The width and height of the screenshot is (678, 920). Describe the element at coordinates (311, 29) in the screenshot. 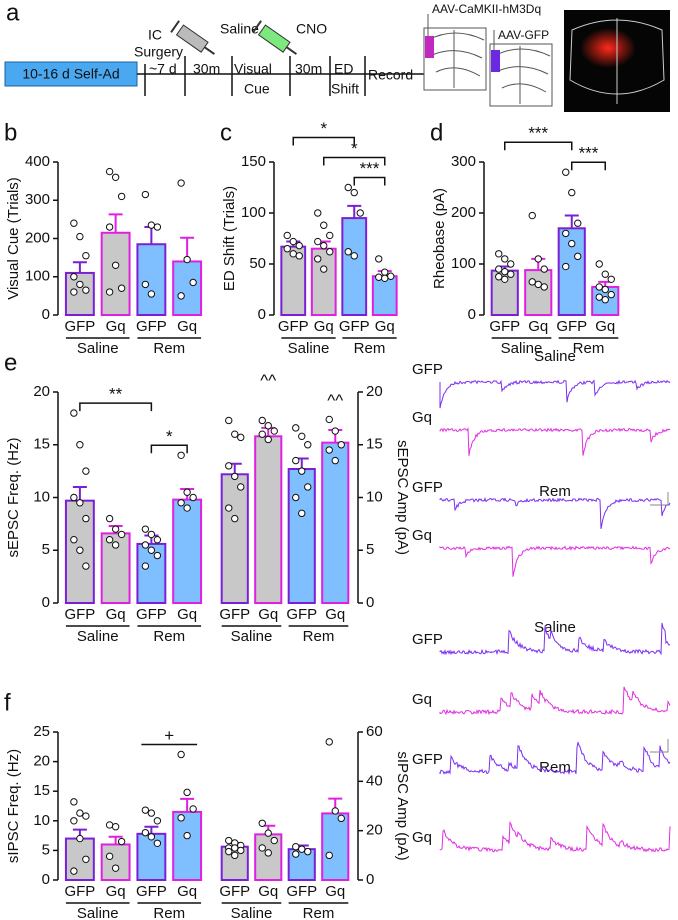

I see `cno: CNO` at that location.